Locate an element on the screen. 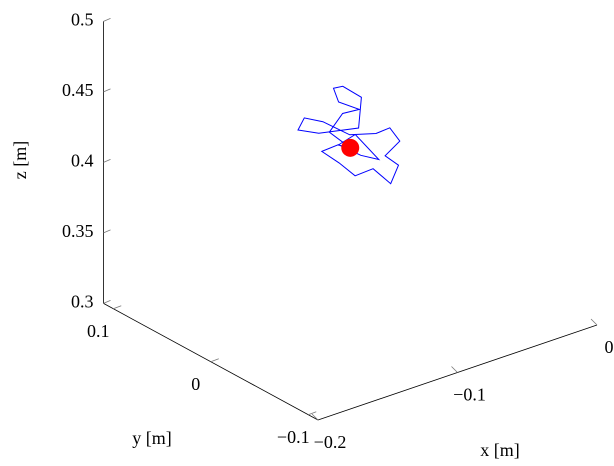 The width and height of the screenshot is (614, 466). x-tick-label: 0 is located at coordinates (609, 347).